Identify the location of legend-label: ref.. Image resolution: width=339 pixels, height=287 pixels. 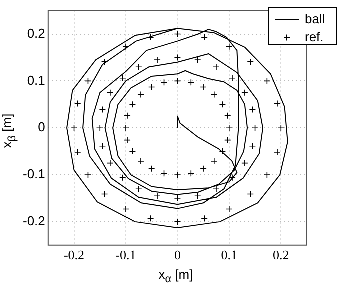
(314, 36).